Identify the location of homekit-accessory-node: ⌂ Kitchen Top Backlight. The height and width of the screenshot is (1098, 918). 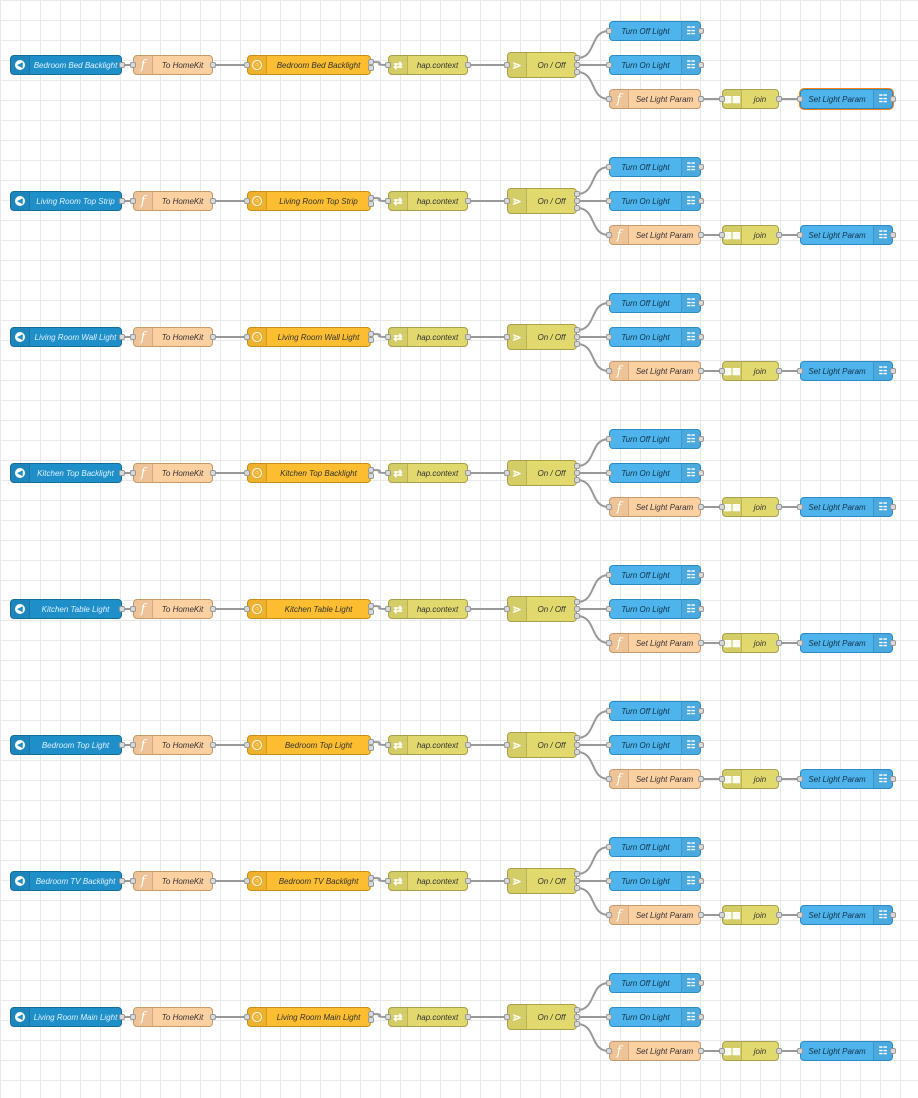
(309, 473).